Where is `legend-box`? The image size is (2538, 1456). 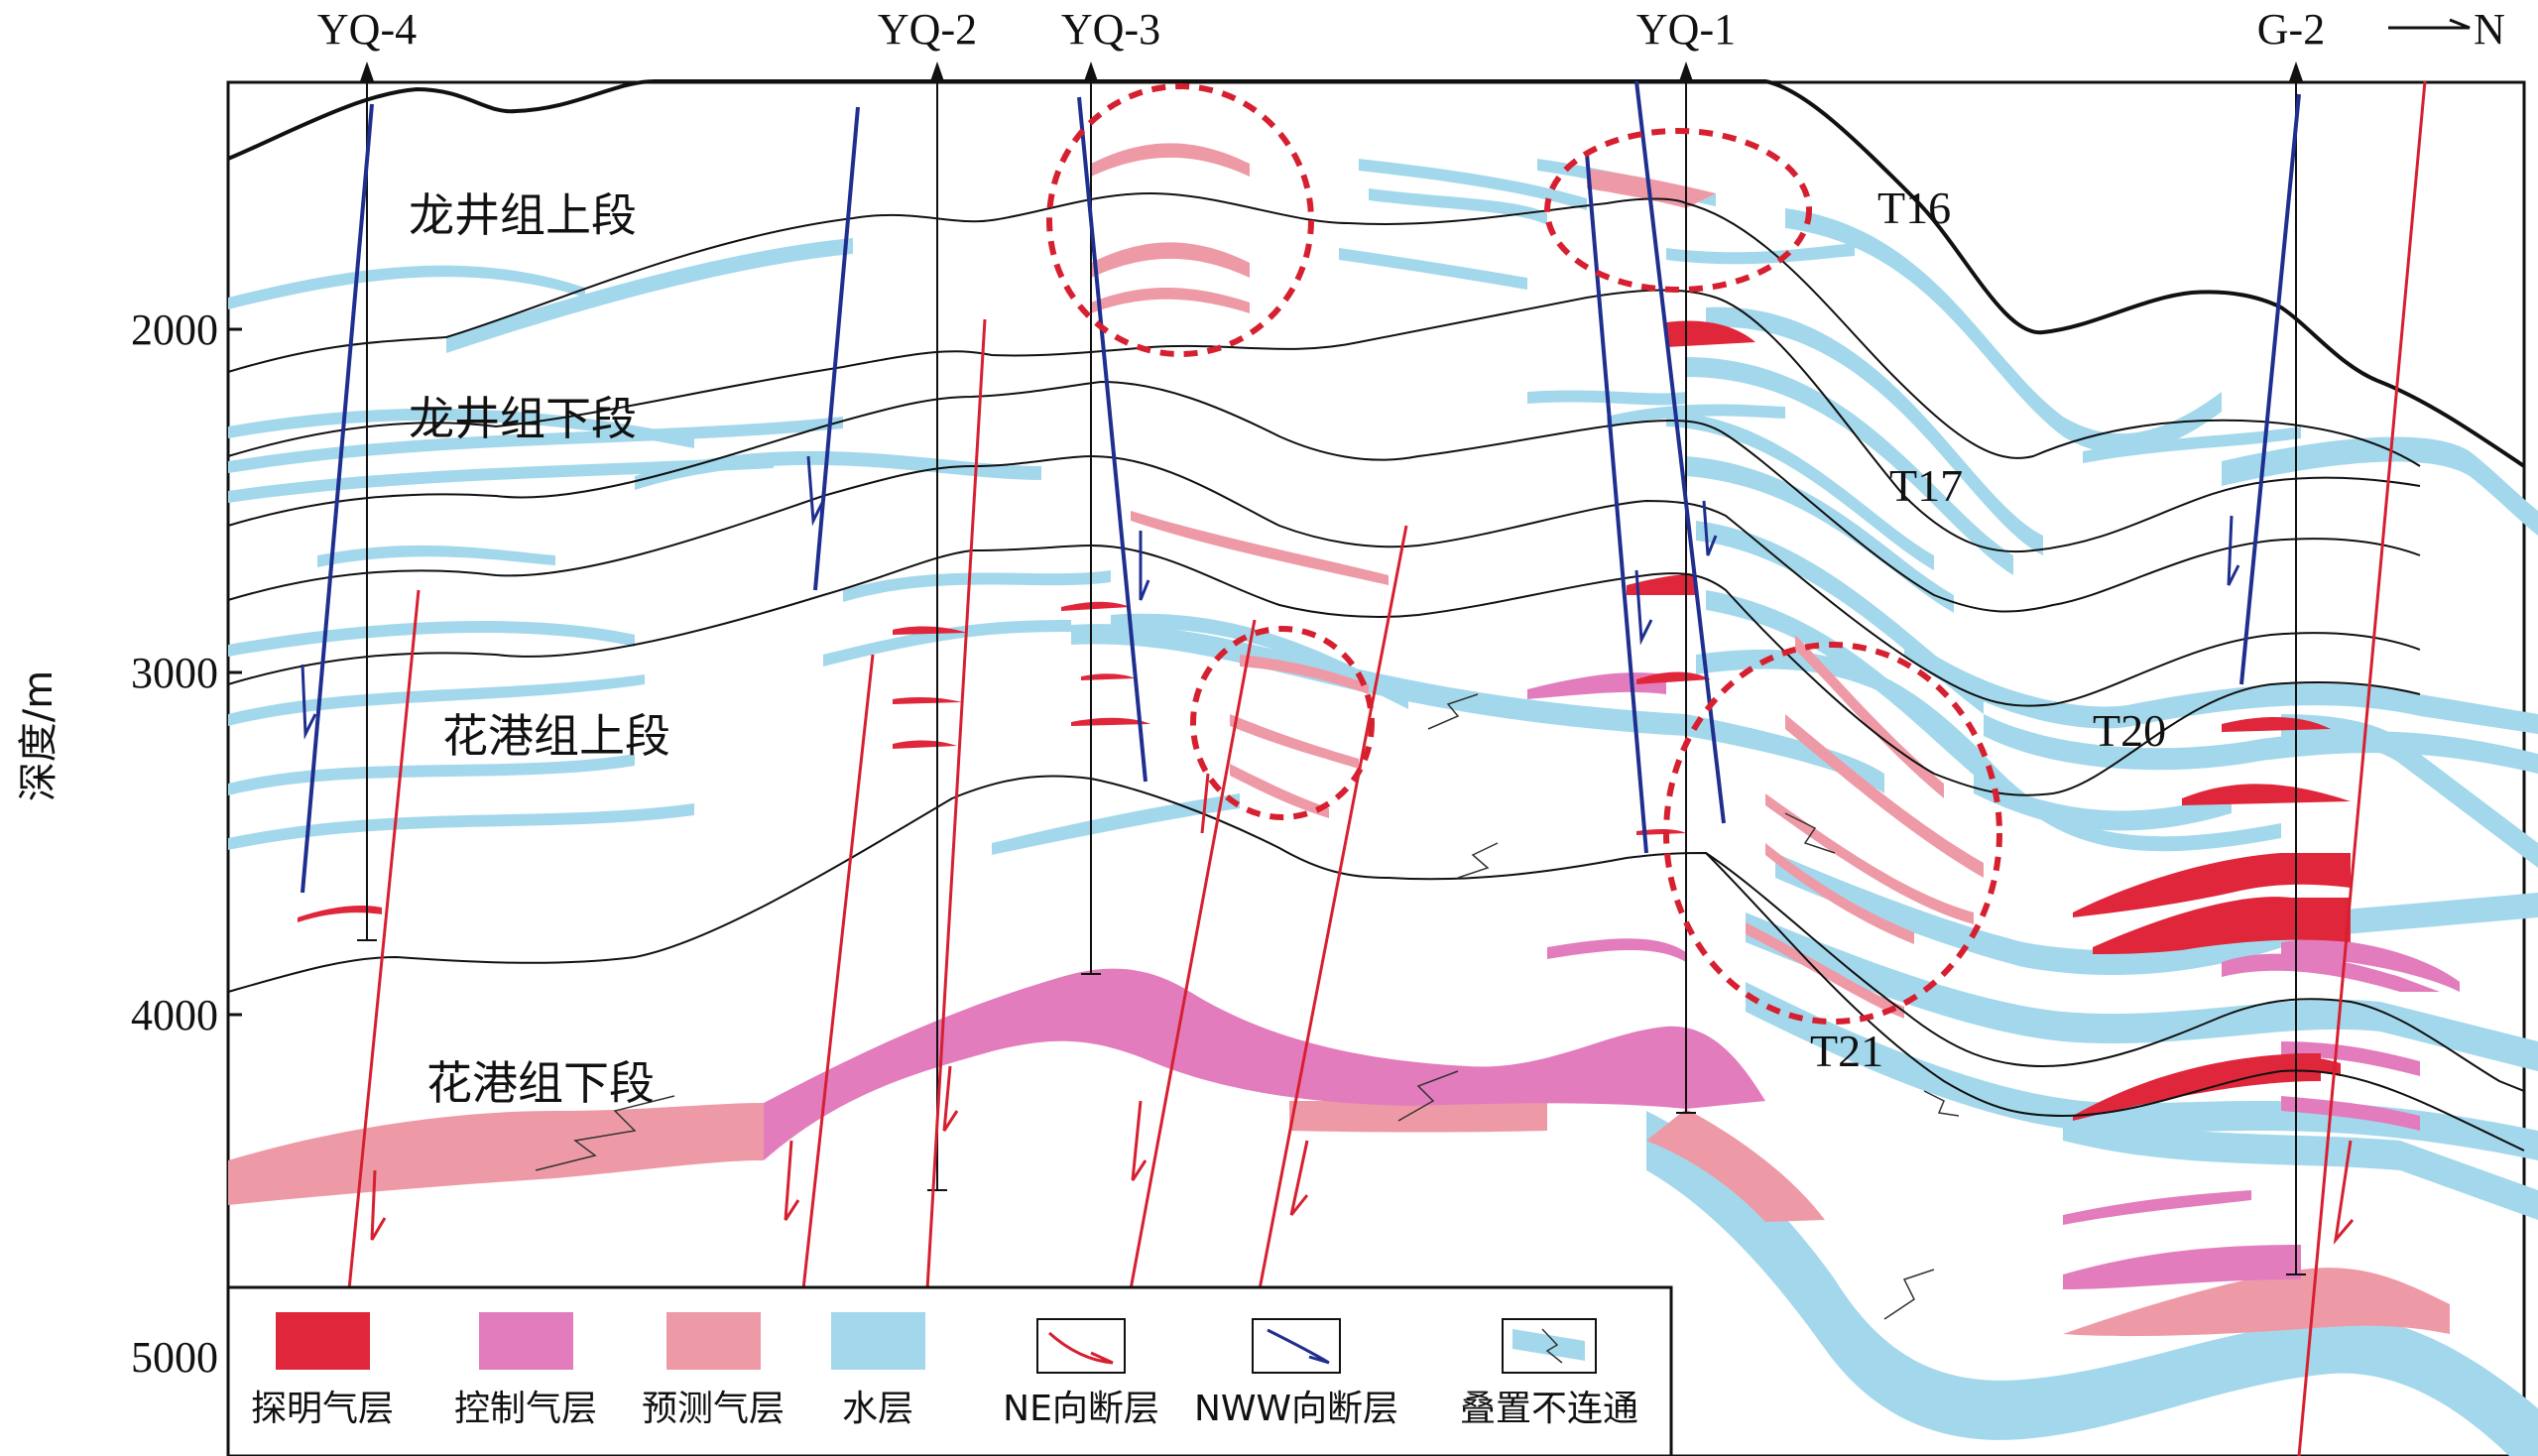 legend-box is located at coordinates (949, 1370).